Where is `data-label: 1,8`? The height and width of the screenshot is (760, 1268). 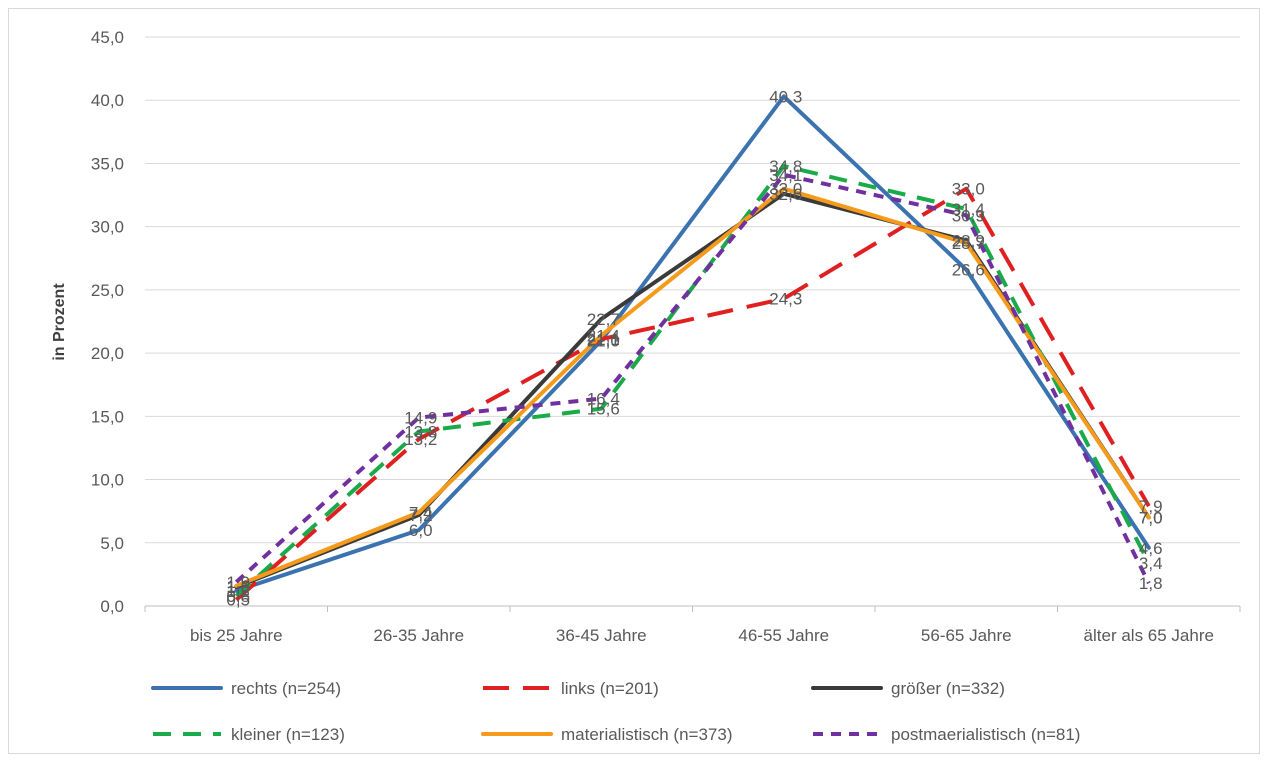 data-label: 1,8 is located at coordinates (1151, 583).